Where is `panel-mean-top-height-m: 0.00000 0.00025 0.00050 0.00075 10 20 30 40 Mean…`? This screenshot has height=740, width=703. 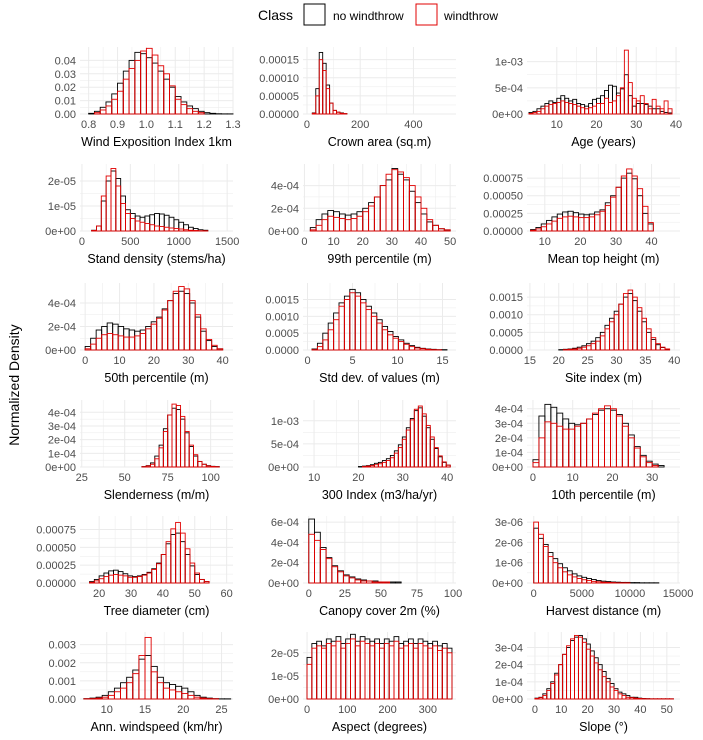 panel-mean-top-height-m: 0.00000 0.00025 0.00050 0.00075 10 20 30 40 Mean… is located at coordinates (581, 215).